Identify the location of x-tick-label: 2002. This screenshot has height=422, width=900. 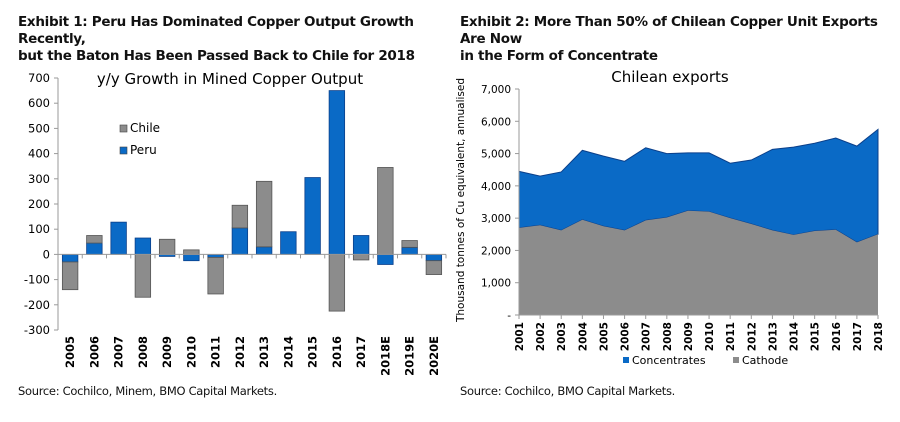
(541, 336).